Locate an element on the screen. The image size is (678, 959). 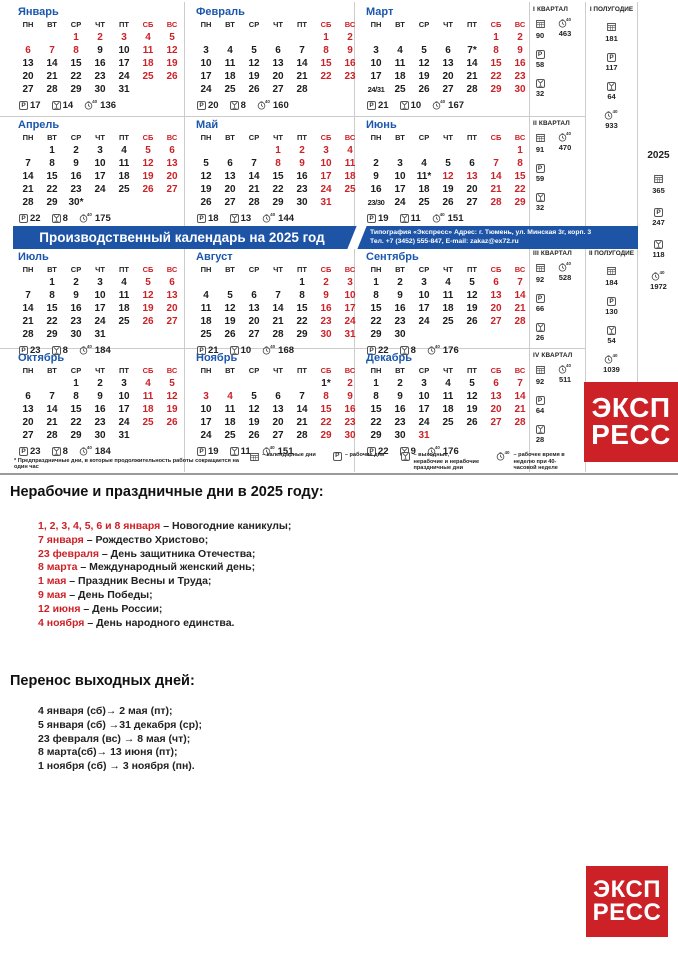
off-days-count: 8 is located at coordinates (65, 451).